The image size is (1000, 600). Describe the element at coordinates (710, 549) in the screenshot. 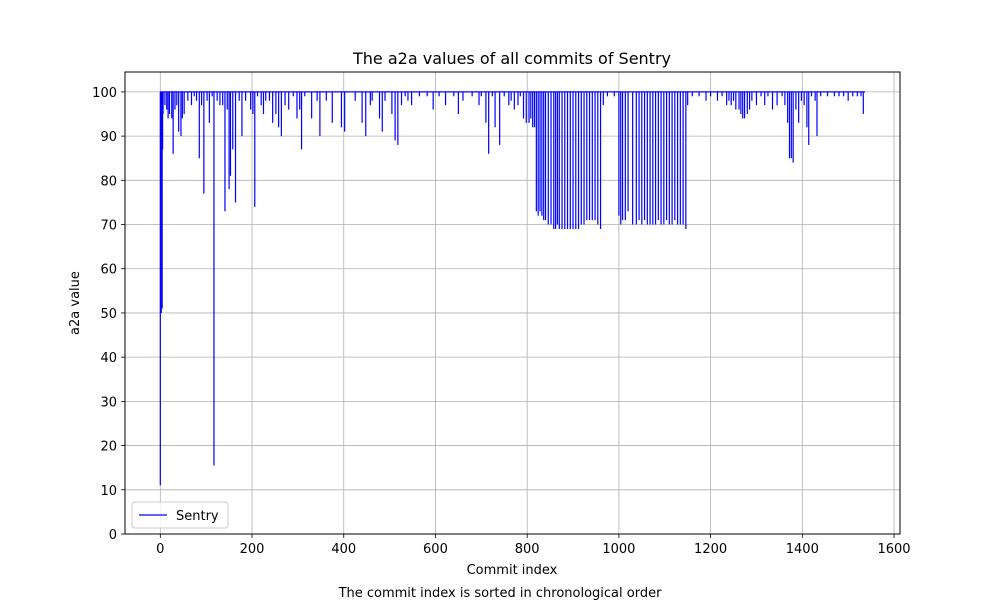

I see `x-tick-label: 1200` at that location.